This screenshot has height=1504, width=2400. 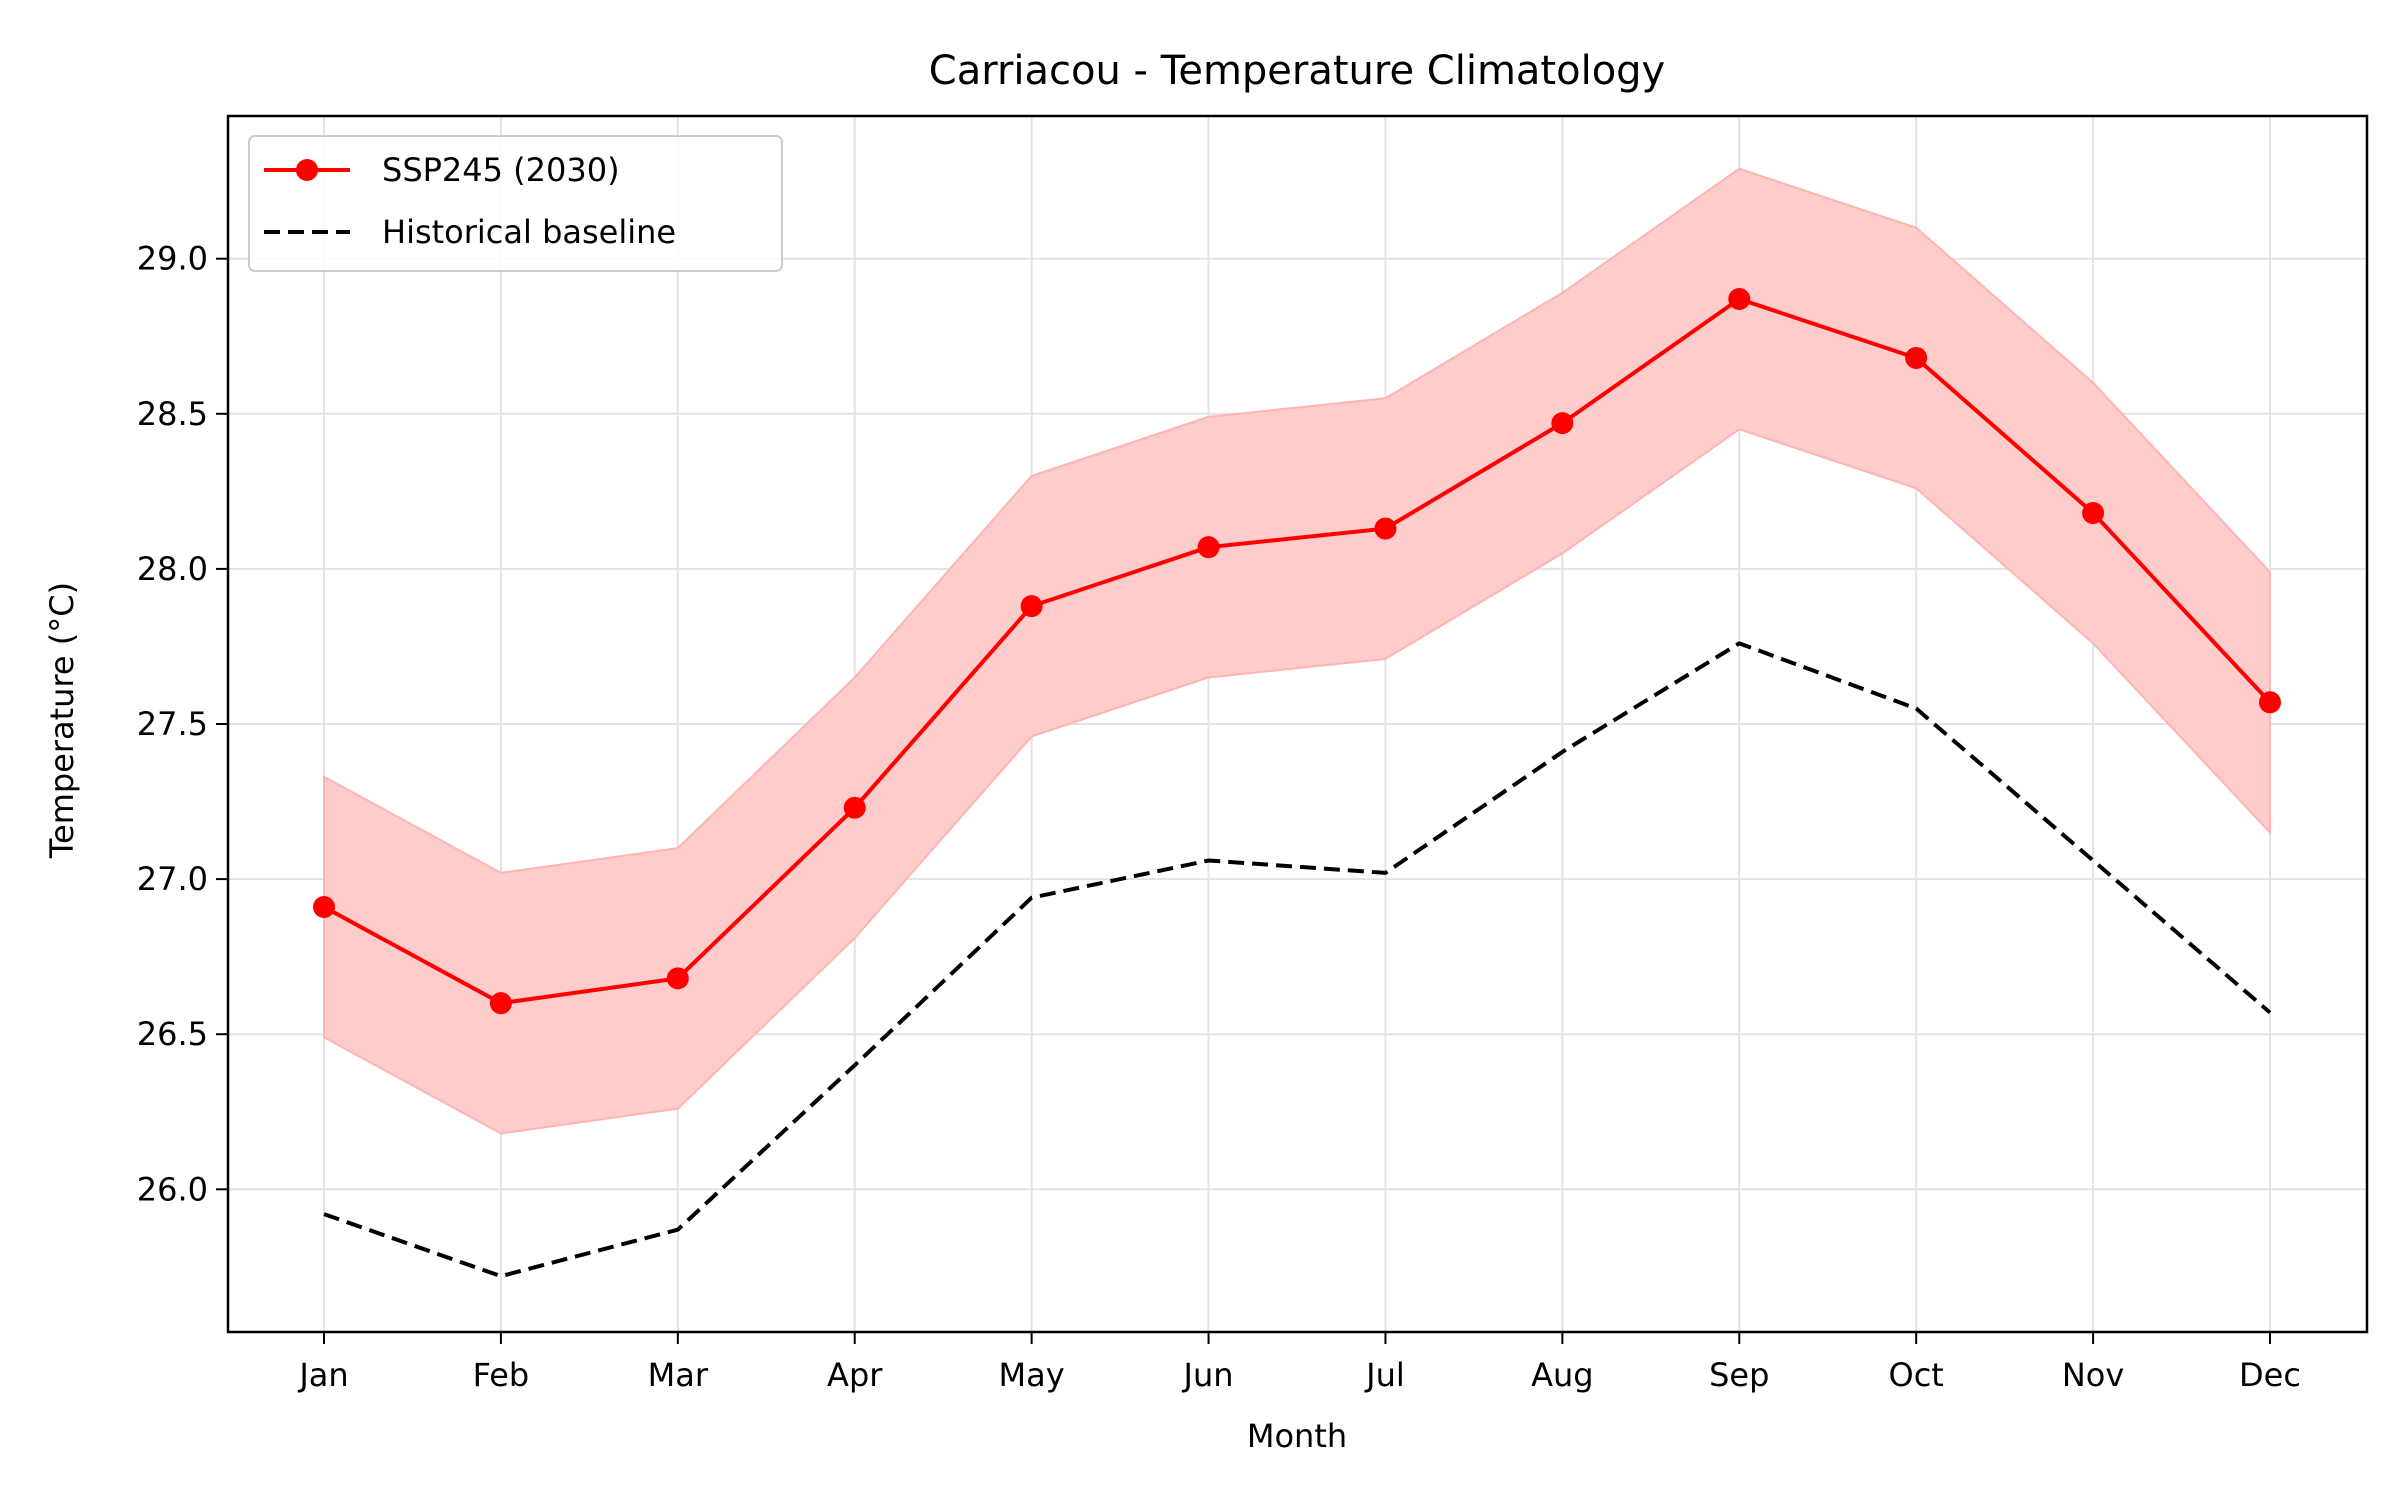 What do you see at coordinates (501, 170) in the screenshot?
I see `legend-ssp245-label: SSP245 (2030)` at bounding box center [501, 170].